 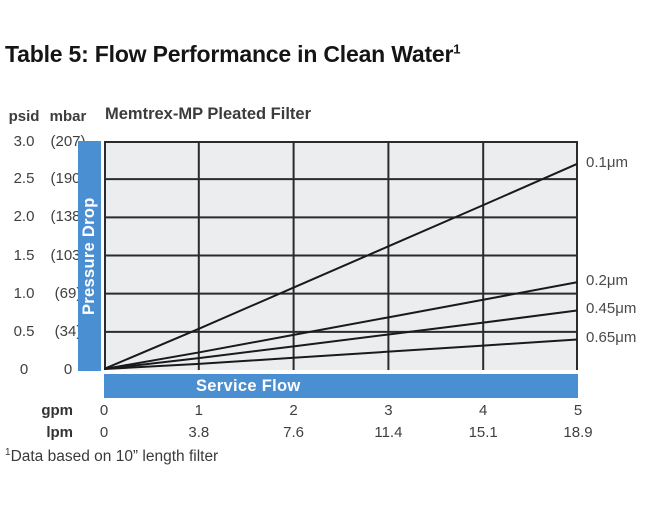 What do you see at coordinates (68, 179) in the screenshot?
I see `y-tick-mbar: (190)` at bounding box center [68, 179].